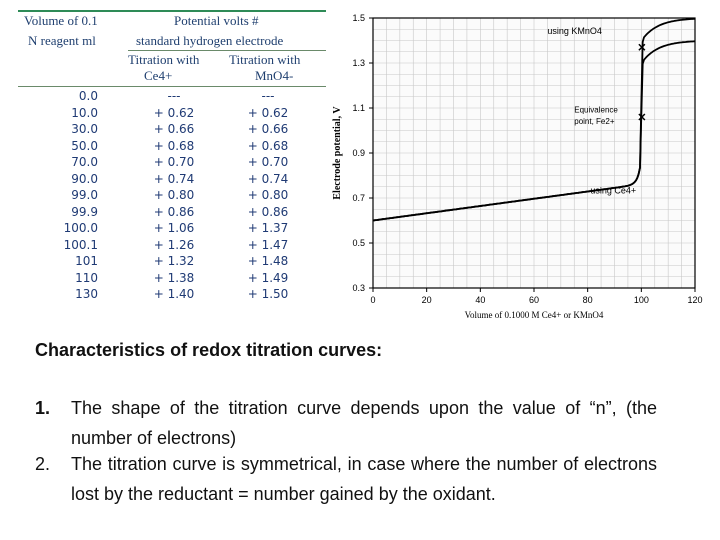  Describe the element at coordinates (588, 300) in the screenshot. I see `x-tick-label: 80` at that location.